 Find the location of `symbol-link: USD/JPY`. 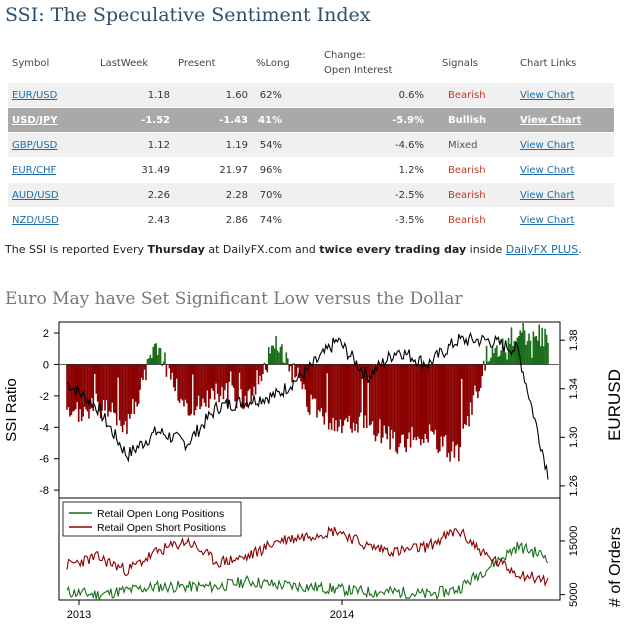

symbol-link: USD/JPY is located at coordinates (35, 120).